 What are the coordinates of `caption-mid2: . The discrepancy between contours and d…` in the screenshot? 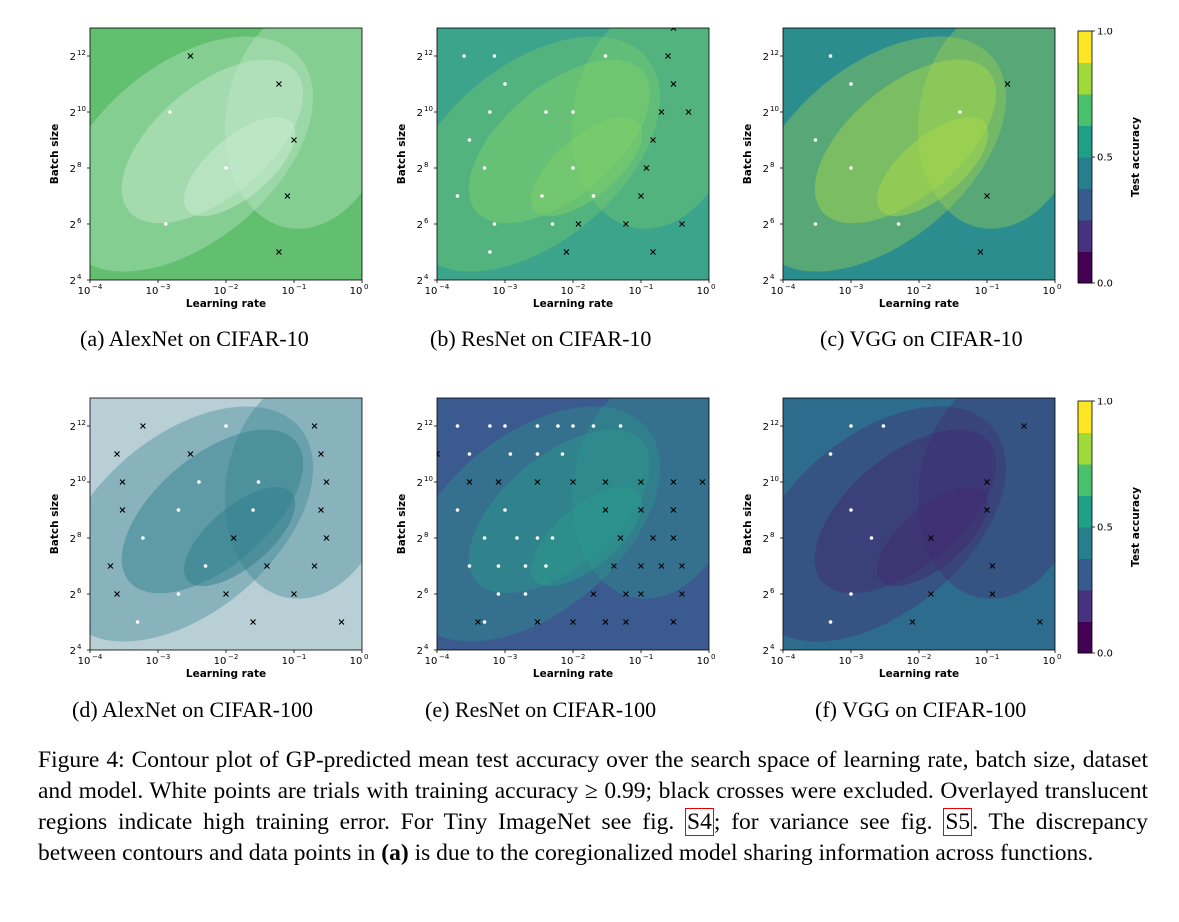 It's located at (593, 837).